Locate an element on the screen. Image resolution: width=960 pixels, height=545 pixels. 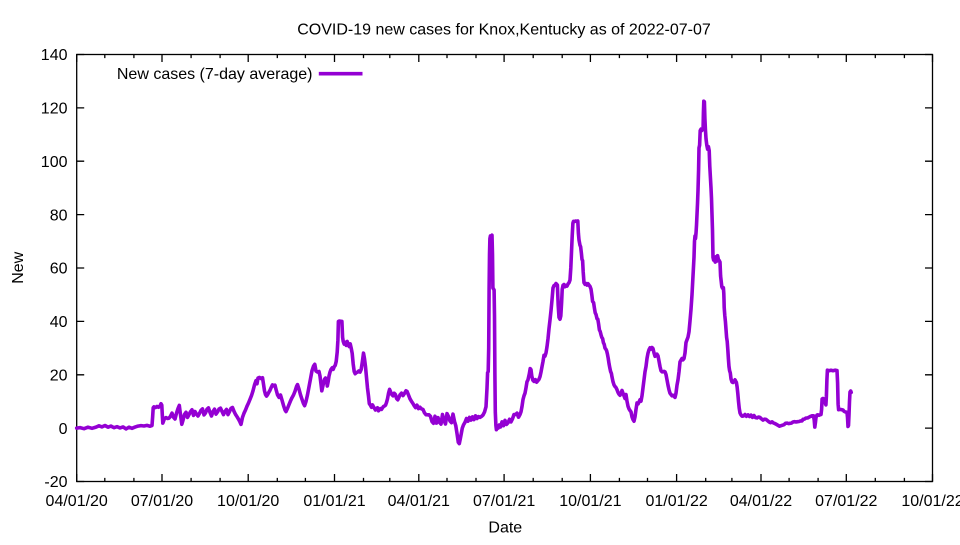
svg-text: 80 is located at coordinates (59, 215).